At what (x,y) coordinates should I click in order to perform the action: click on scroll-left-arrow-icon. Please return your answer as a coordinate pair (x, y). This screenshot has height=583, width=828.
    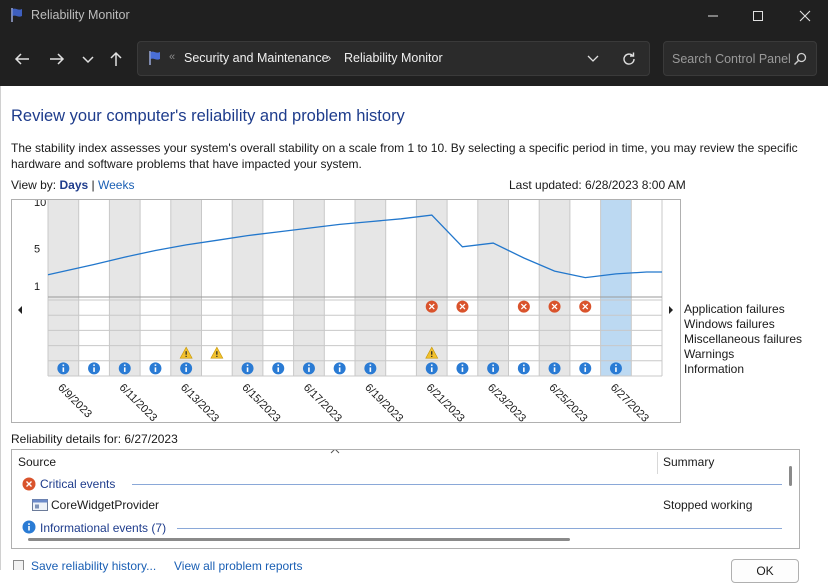
    Looking at the image, I should click on (20, 310).